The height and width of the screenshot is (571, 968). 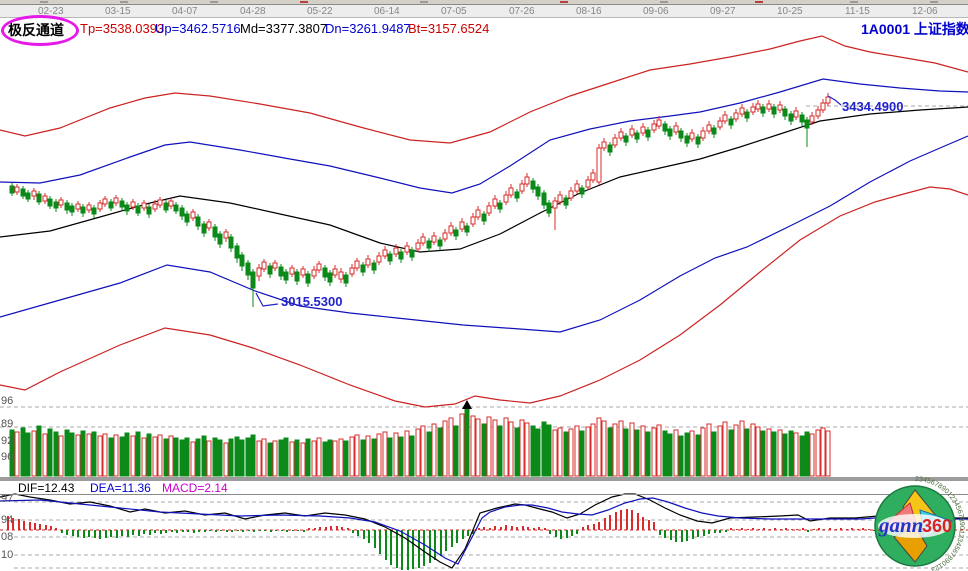 What do you see at coordinates (7, 555) in the screenshot?
I see `macd-axis-tick: 10` at bounding box center [7, 555].